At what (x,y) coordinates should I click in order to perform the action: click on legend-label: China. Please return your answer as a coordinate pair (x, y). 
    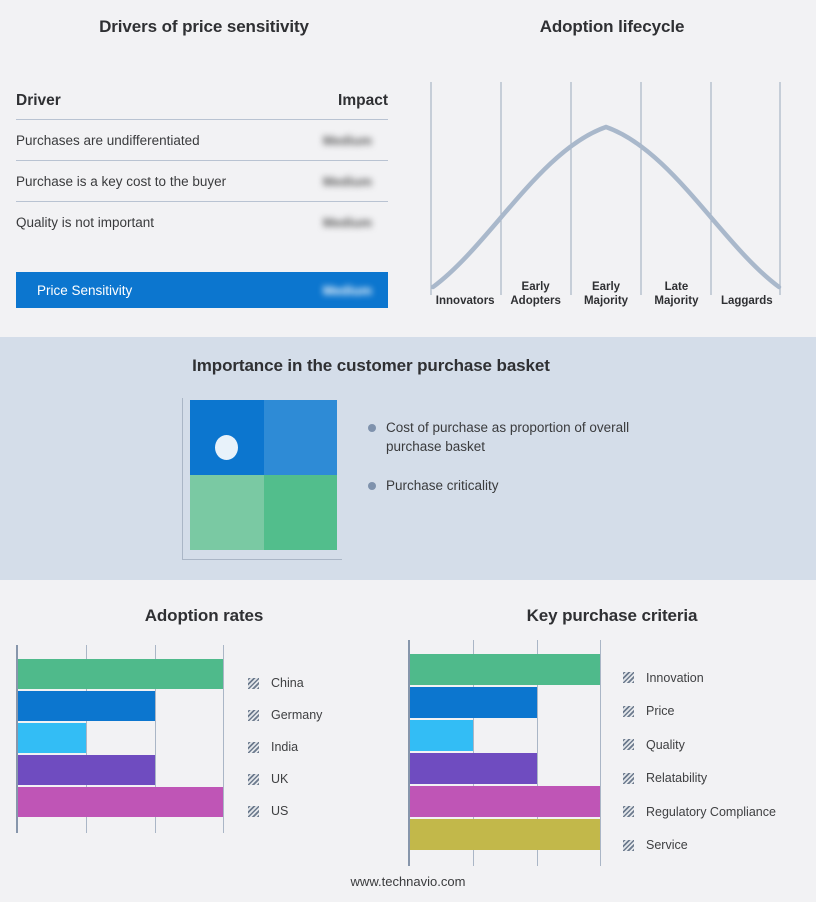
    Looking at the image, I should click on (287, 683).